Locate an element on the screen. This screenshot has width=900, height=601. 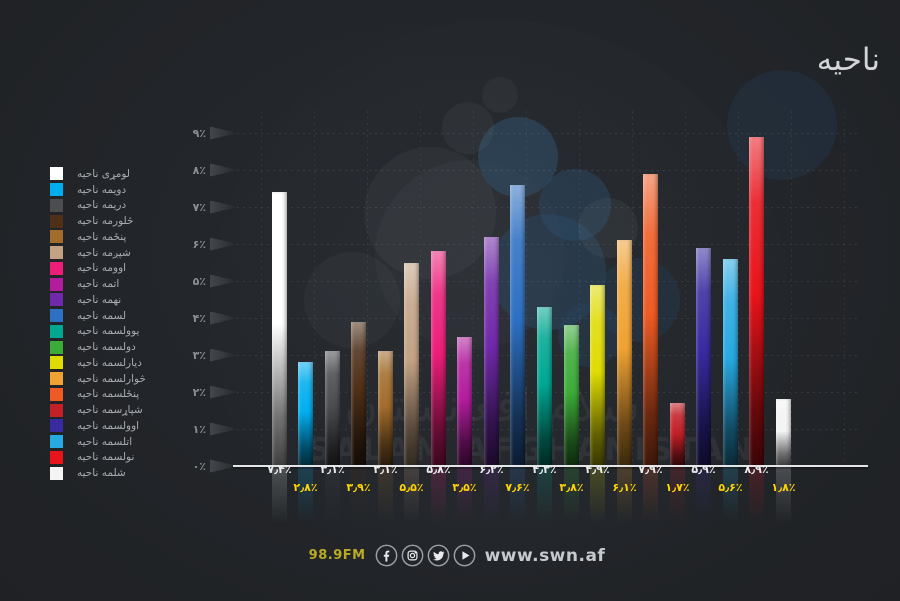
bar-value-label: ۴٫۳٪ is located at coordinates (544, 469).